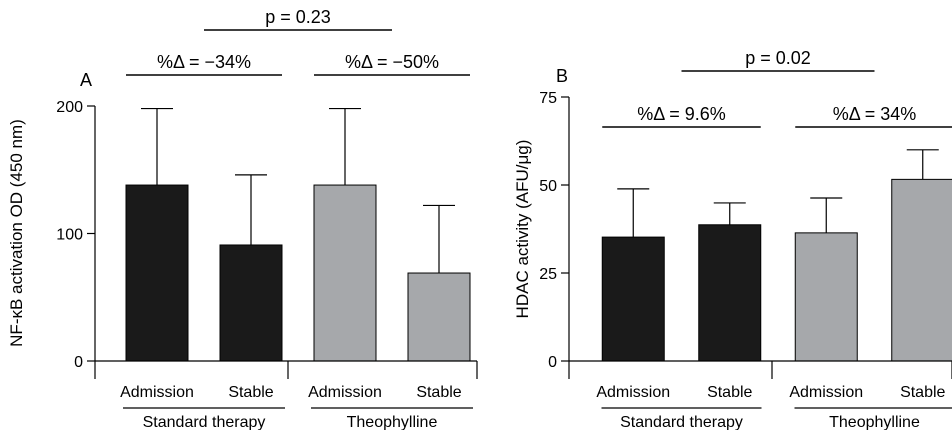 The height and width of the screenshot is (430, 952). Describe the element at coordinates (548, 98) in the screenshot. I see `y-tick-label: 75` at that location.